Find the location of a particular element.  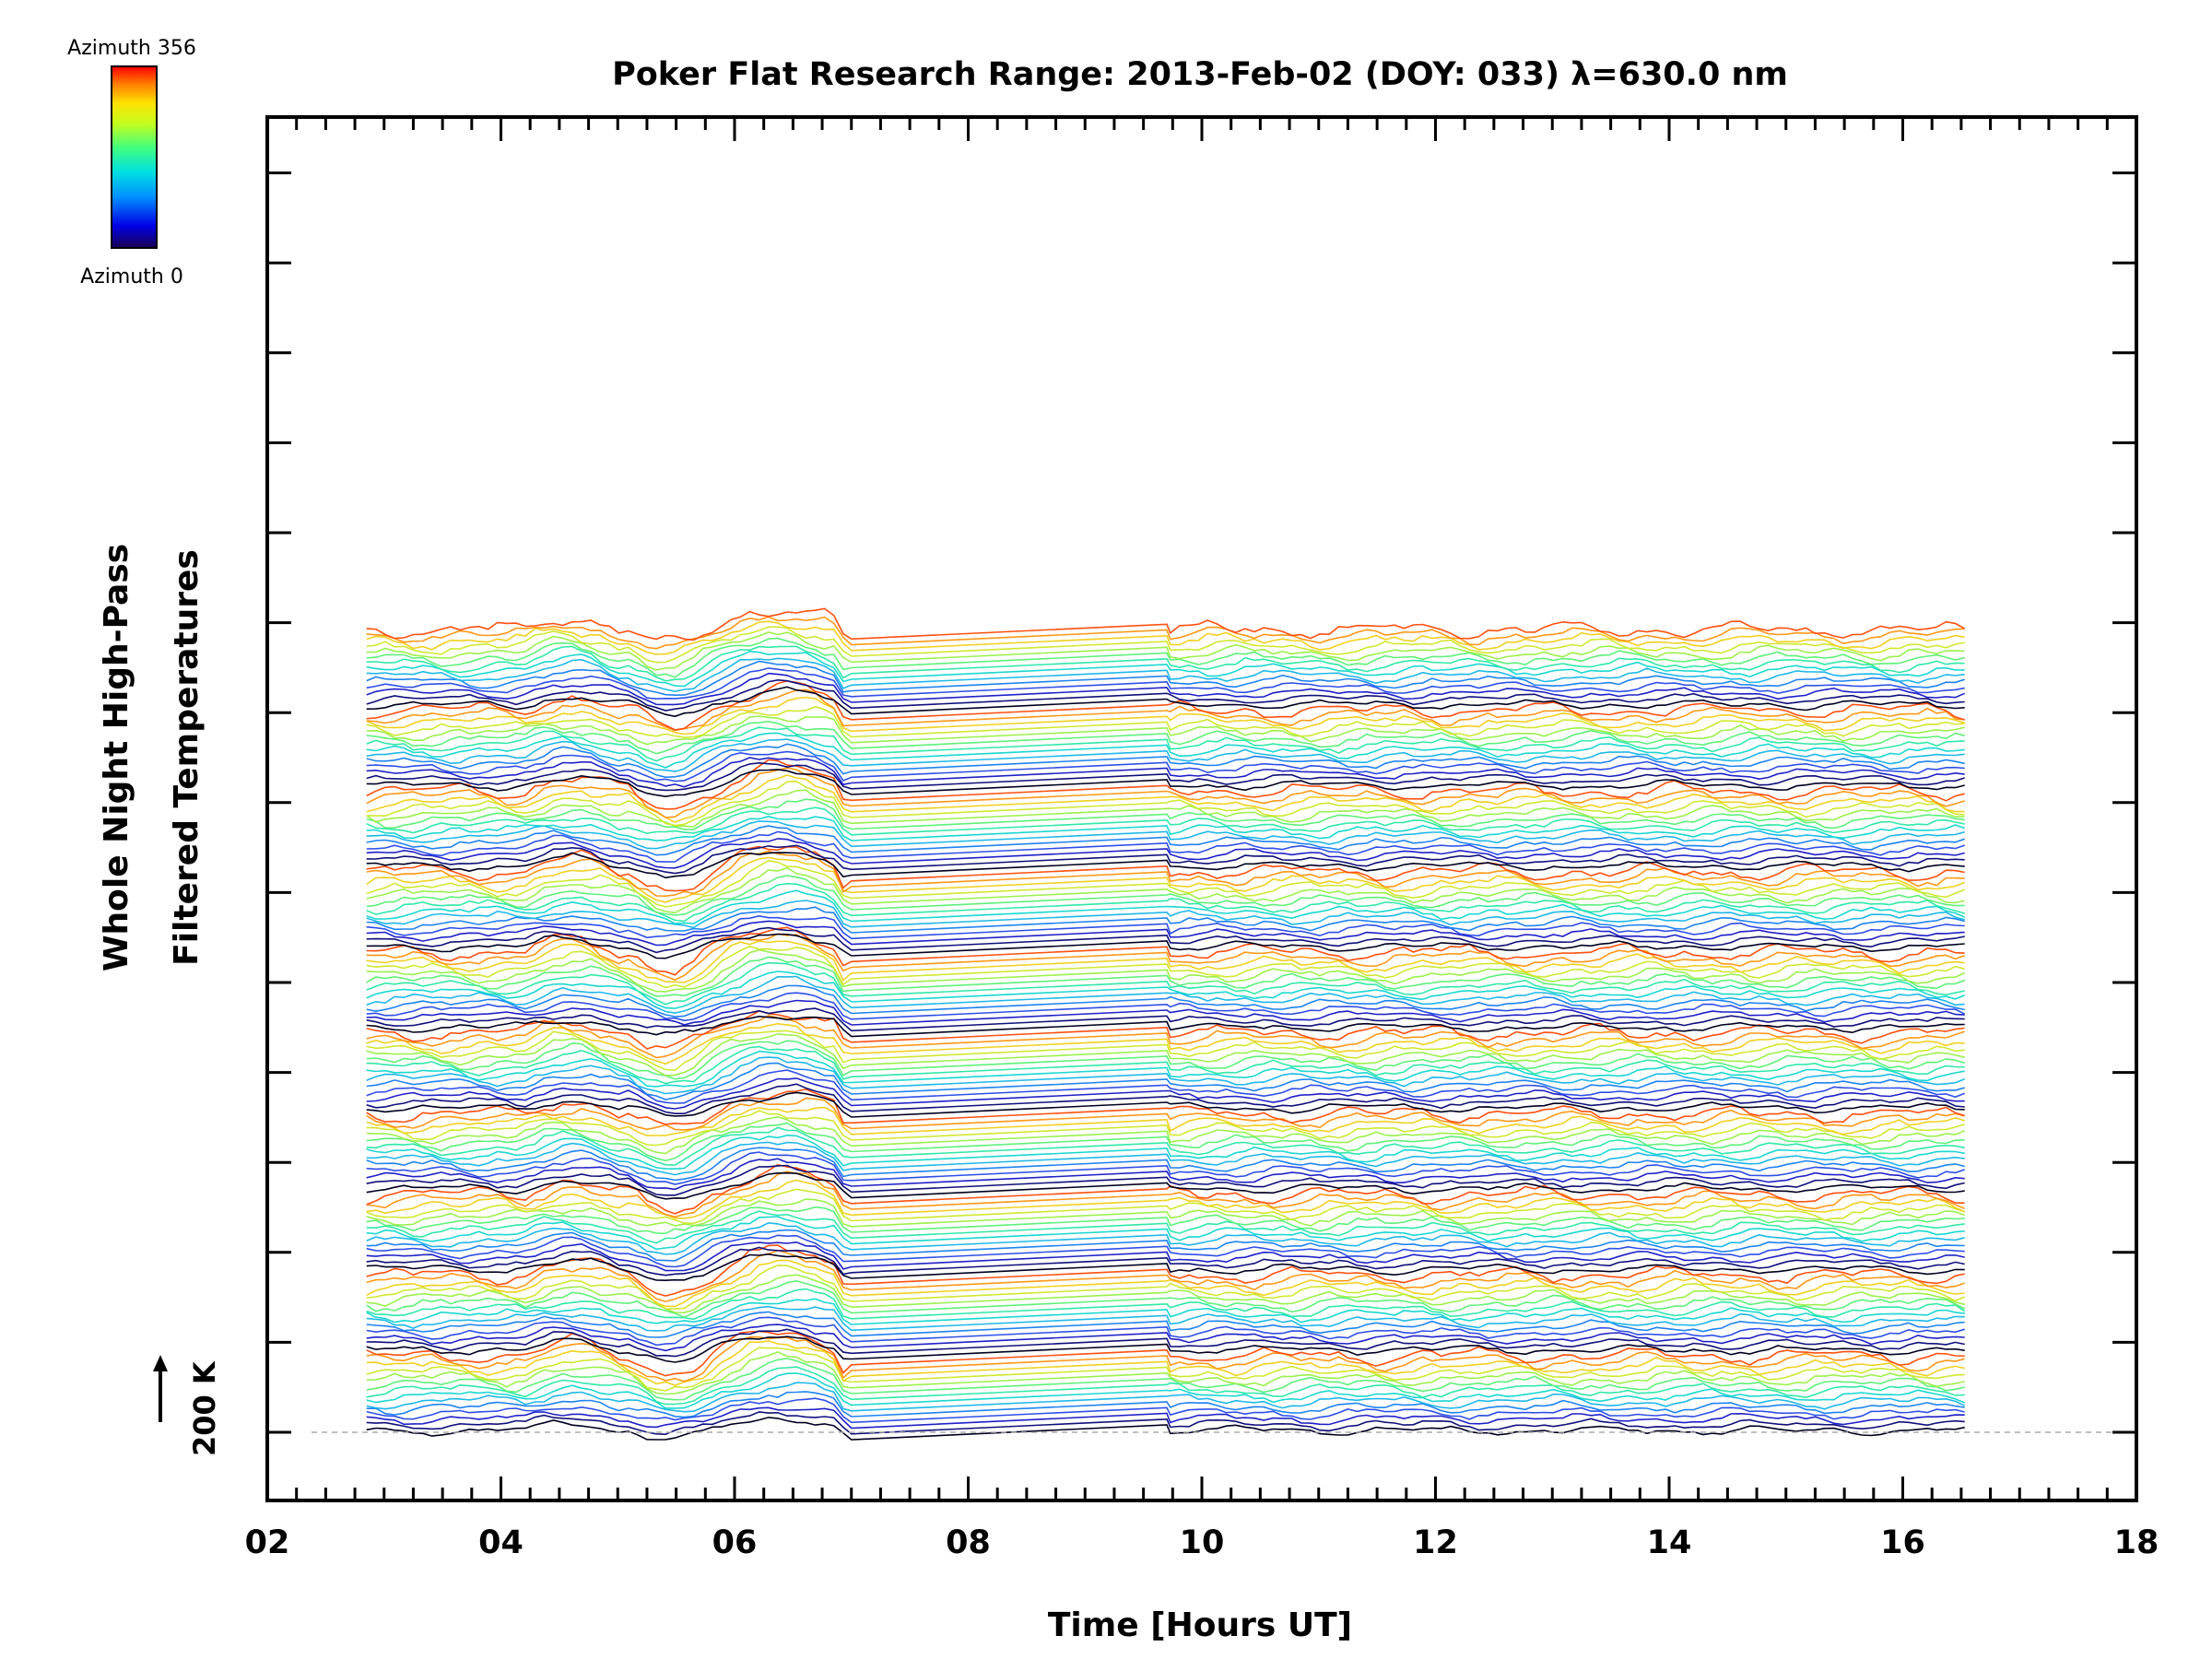

x-tick-label: 02 is located at coordinates (267, 1542).